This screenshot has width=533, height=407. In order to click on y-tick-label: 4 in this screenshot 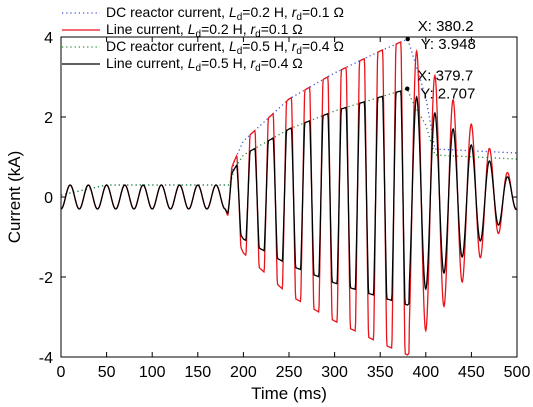, I will do `click(48, 38)`.